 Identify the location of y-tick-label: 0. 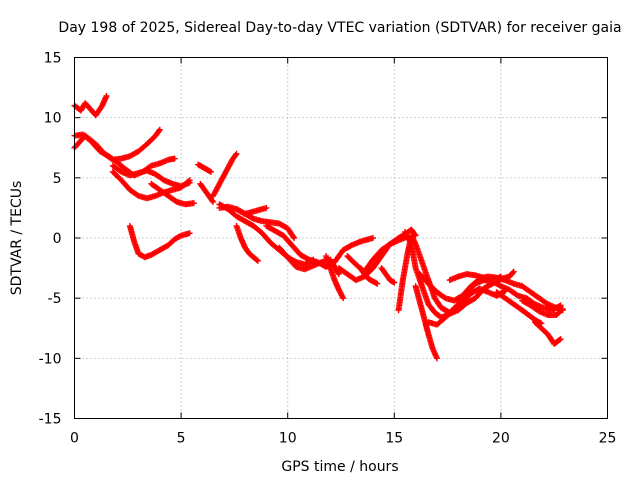
(57, 239).